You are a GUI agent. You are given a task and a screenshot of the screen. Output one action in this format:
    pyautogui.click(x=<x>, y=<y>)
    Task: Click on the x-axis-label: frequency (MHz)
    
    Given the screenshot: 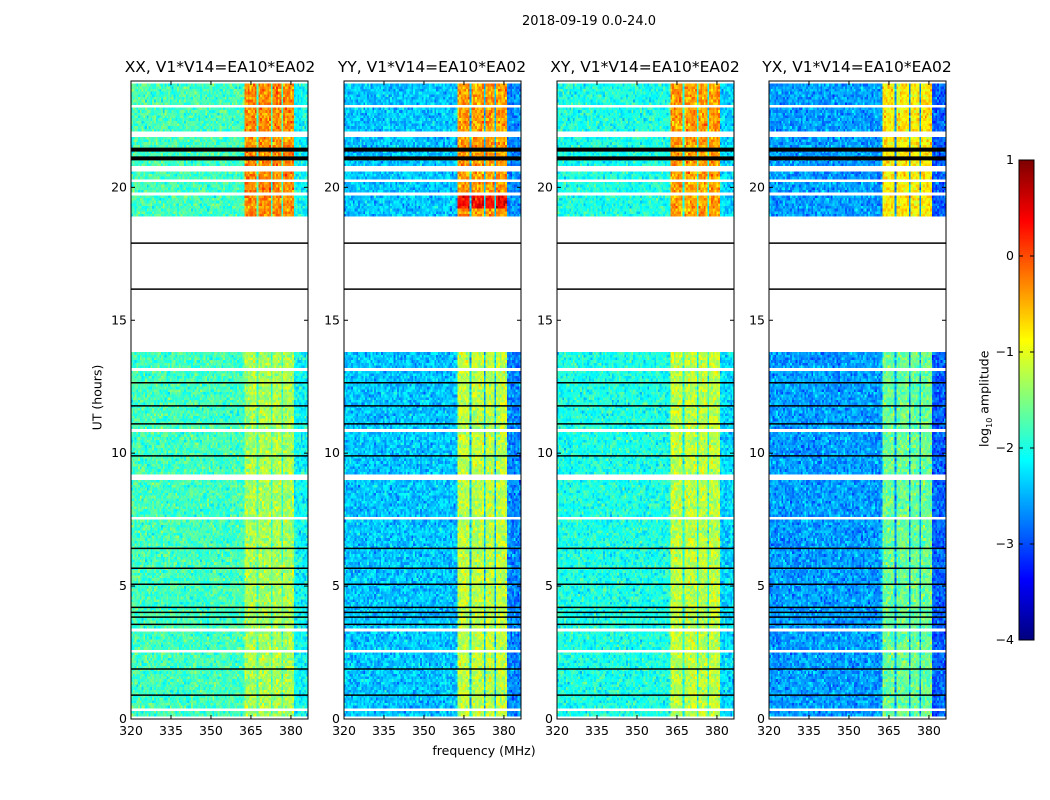 What is the action you would take?
    pyautogui.click(x=484, y=750)
    